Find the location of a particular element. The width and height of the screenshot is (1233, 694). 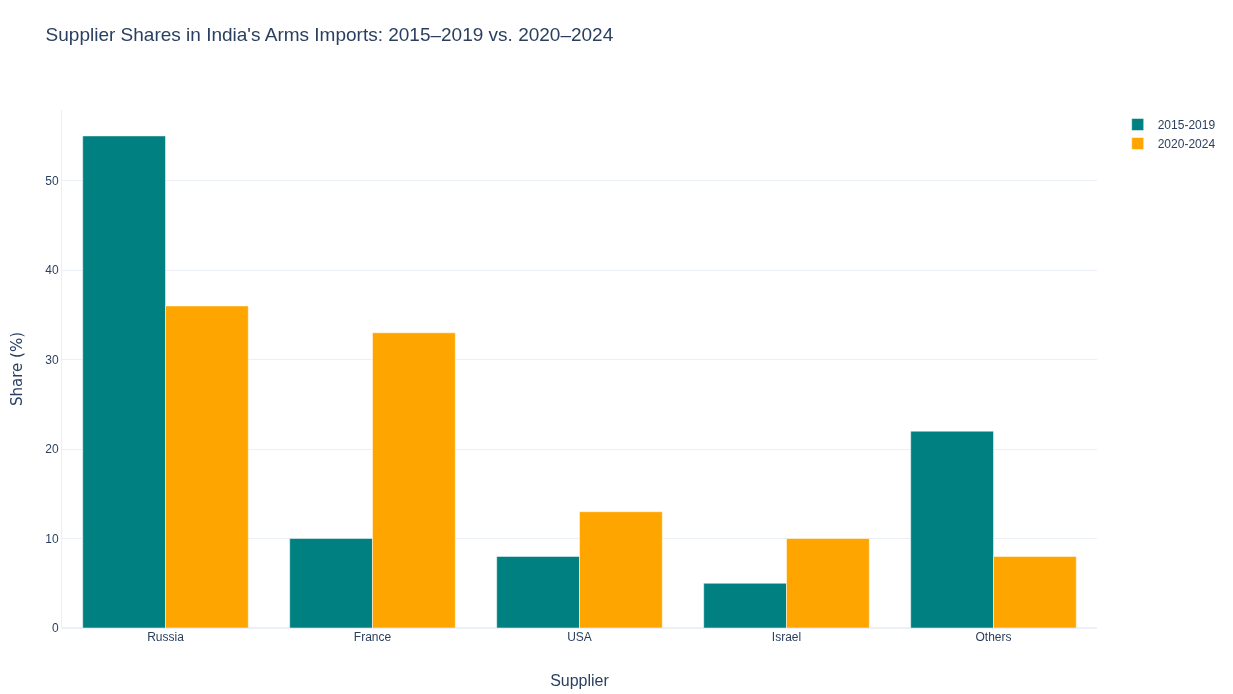

x-tick-label: Russia is located at coordinates (166, 637).